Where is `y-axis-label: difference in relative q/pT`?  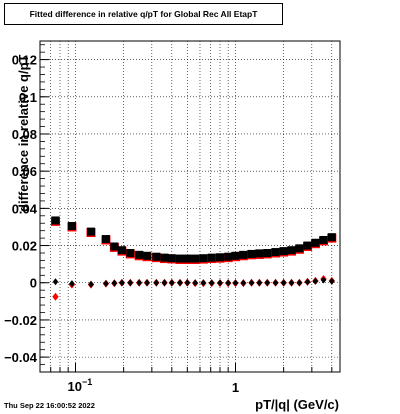 y-axis-label: difference in relative q/pT is located at coordinates (23, 133).